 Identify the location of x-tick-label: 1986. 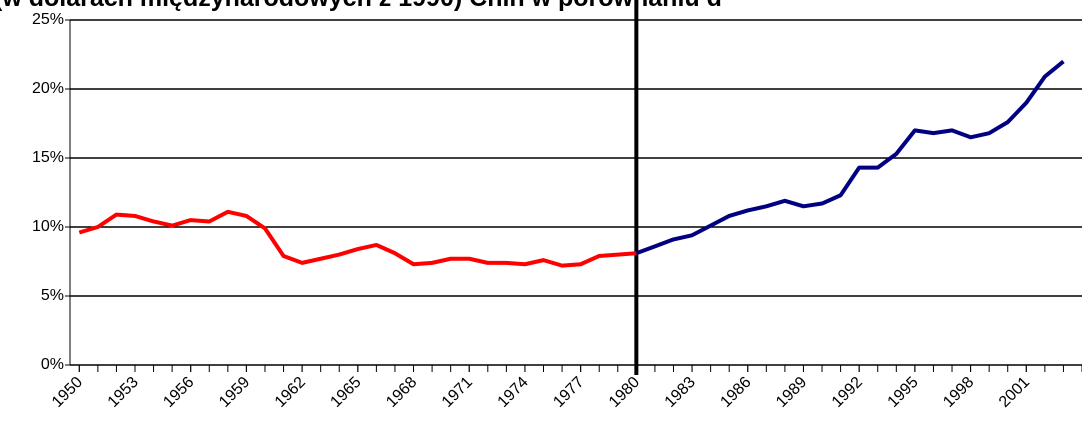
(735, 392).